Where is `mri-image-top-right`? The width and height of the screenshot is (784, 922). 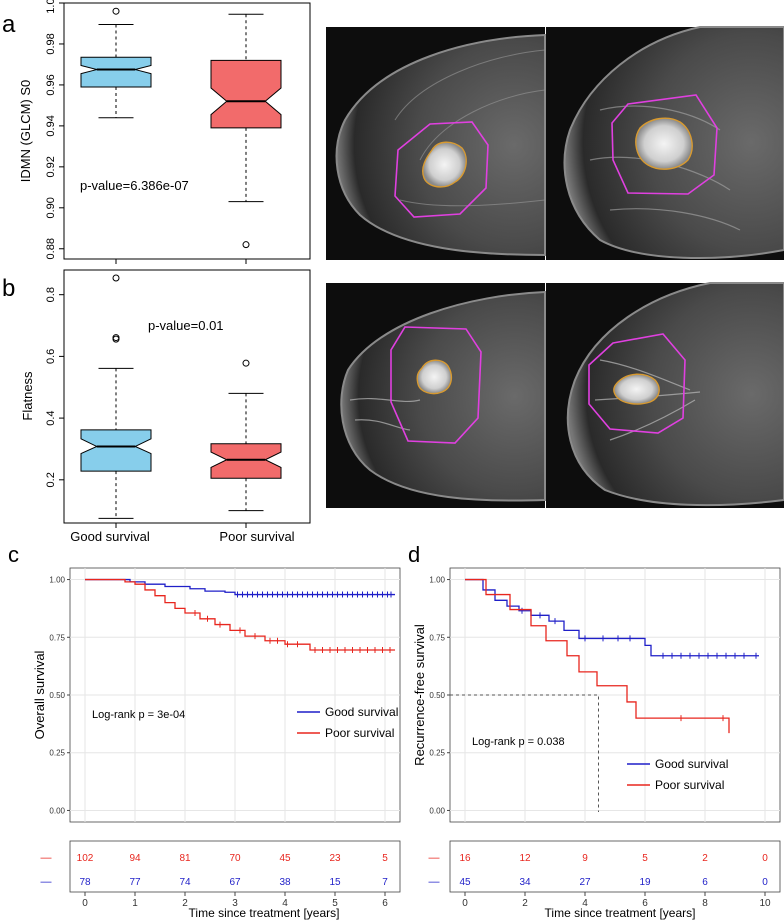
mri-image-top-right is located at coordinates (665, 143).